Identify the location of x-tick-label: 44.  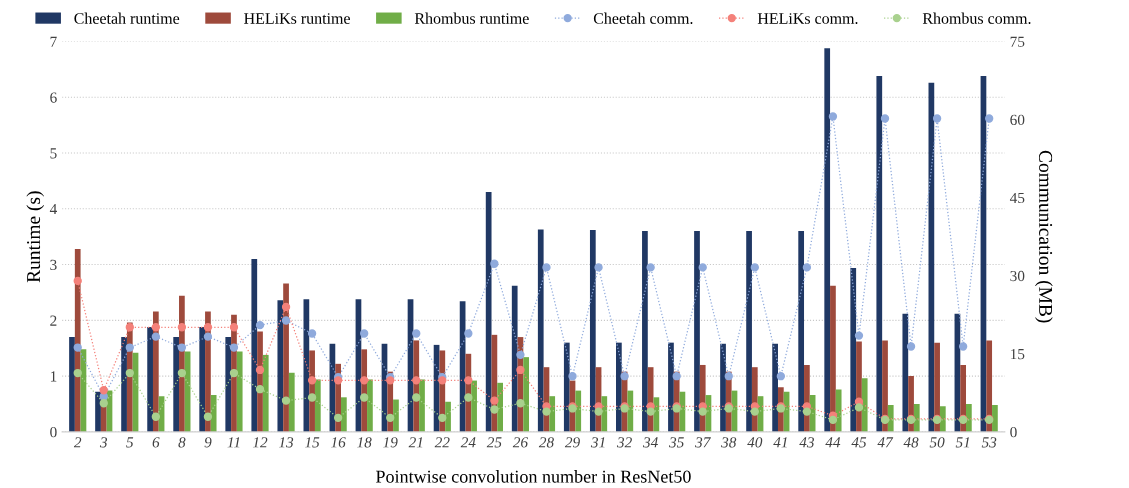
(833, 442).